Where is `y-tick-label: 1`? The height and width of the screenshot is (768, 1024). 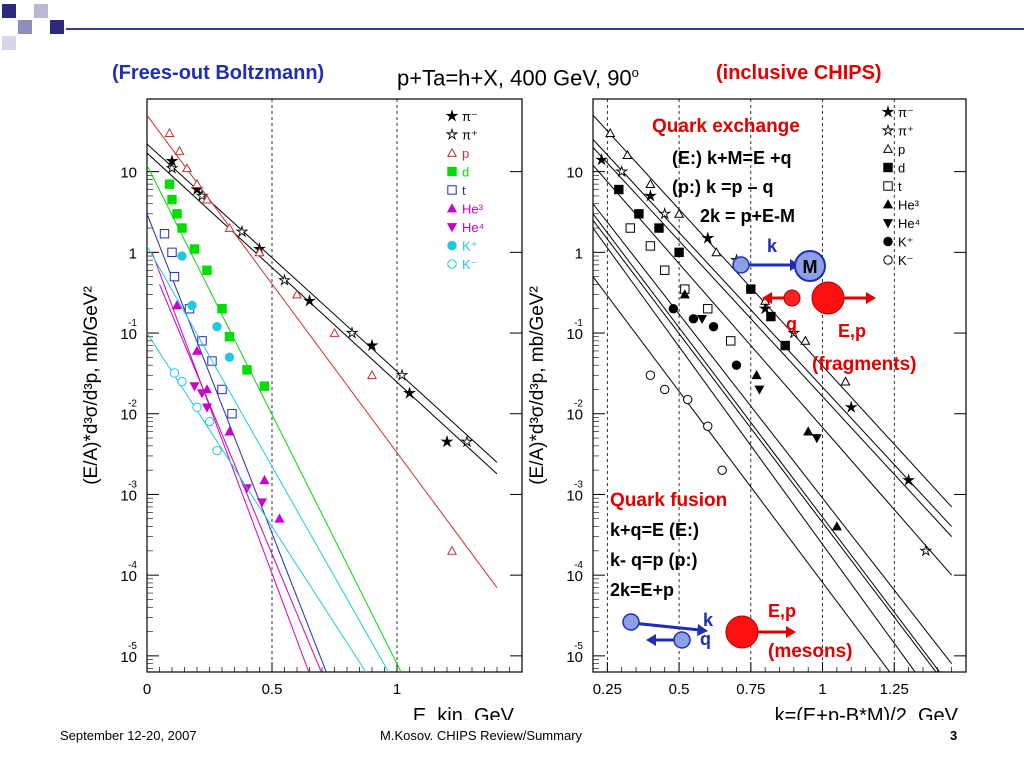 y-tick-label: 1 is located at coordinates (579, 253).